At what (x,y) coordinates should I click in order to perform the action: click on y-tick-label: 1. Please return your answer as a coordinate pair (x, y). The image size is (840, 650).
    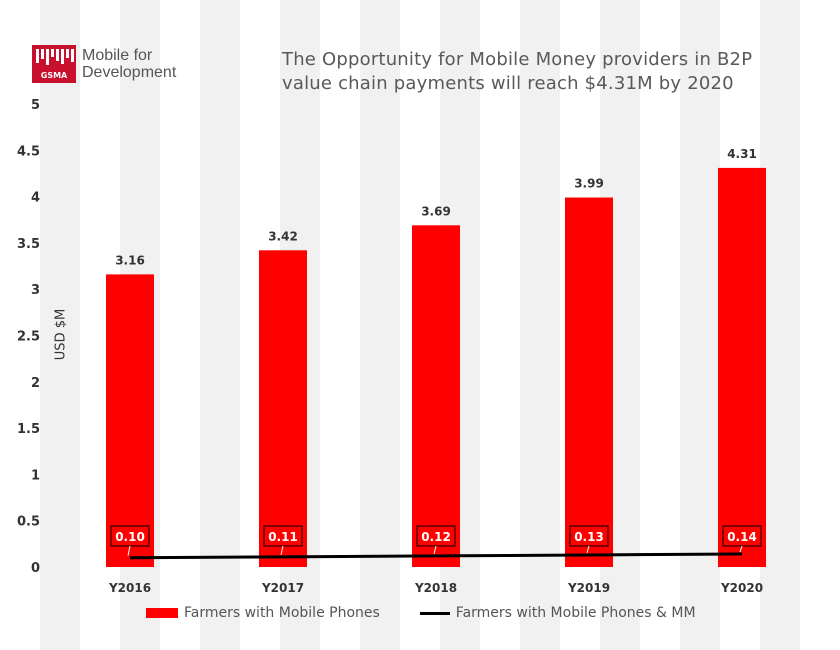
    Looking at the image, I should click on (35, 475).